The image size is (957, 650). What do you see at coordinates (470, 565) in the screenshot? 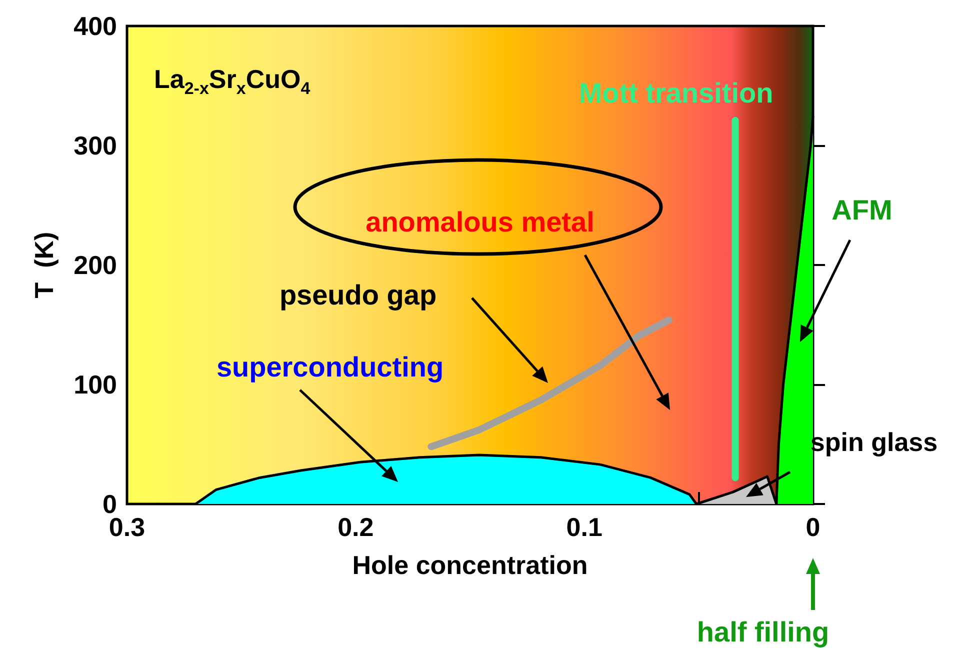
I see `x-axis-title: Hole concentration` at bounding box center [470, 565].